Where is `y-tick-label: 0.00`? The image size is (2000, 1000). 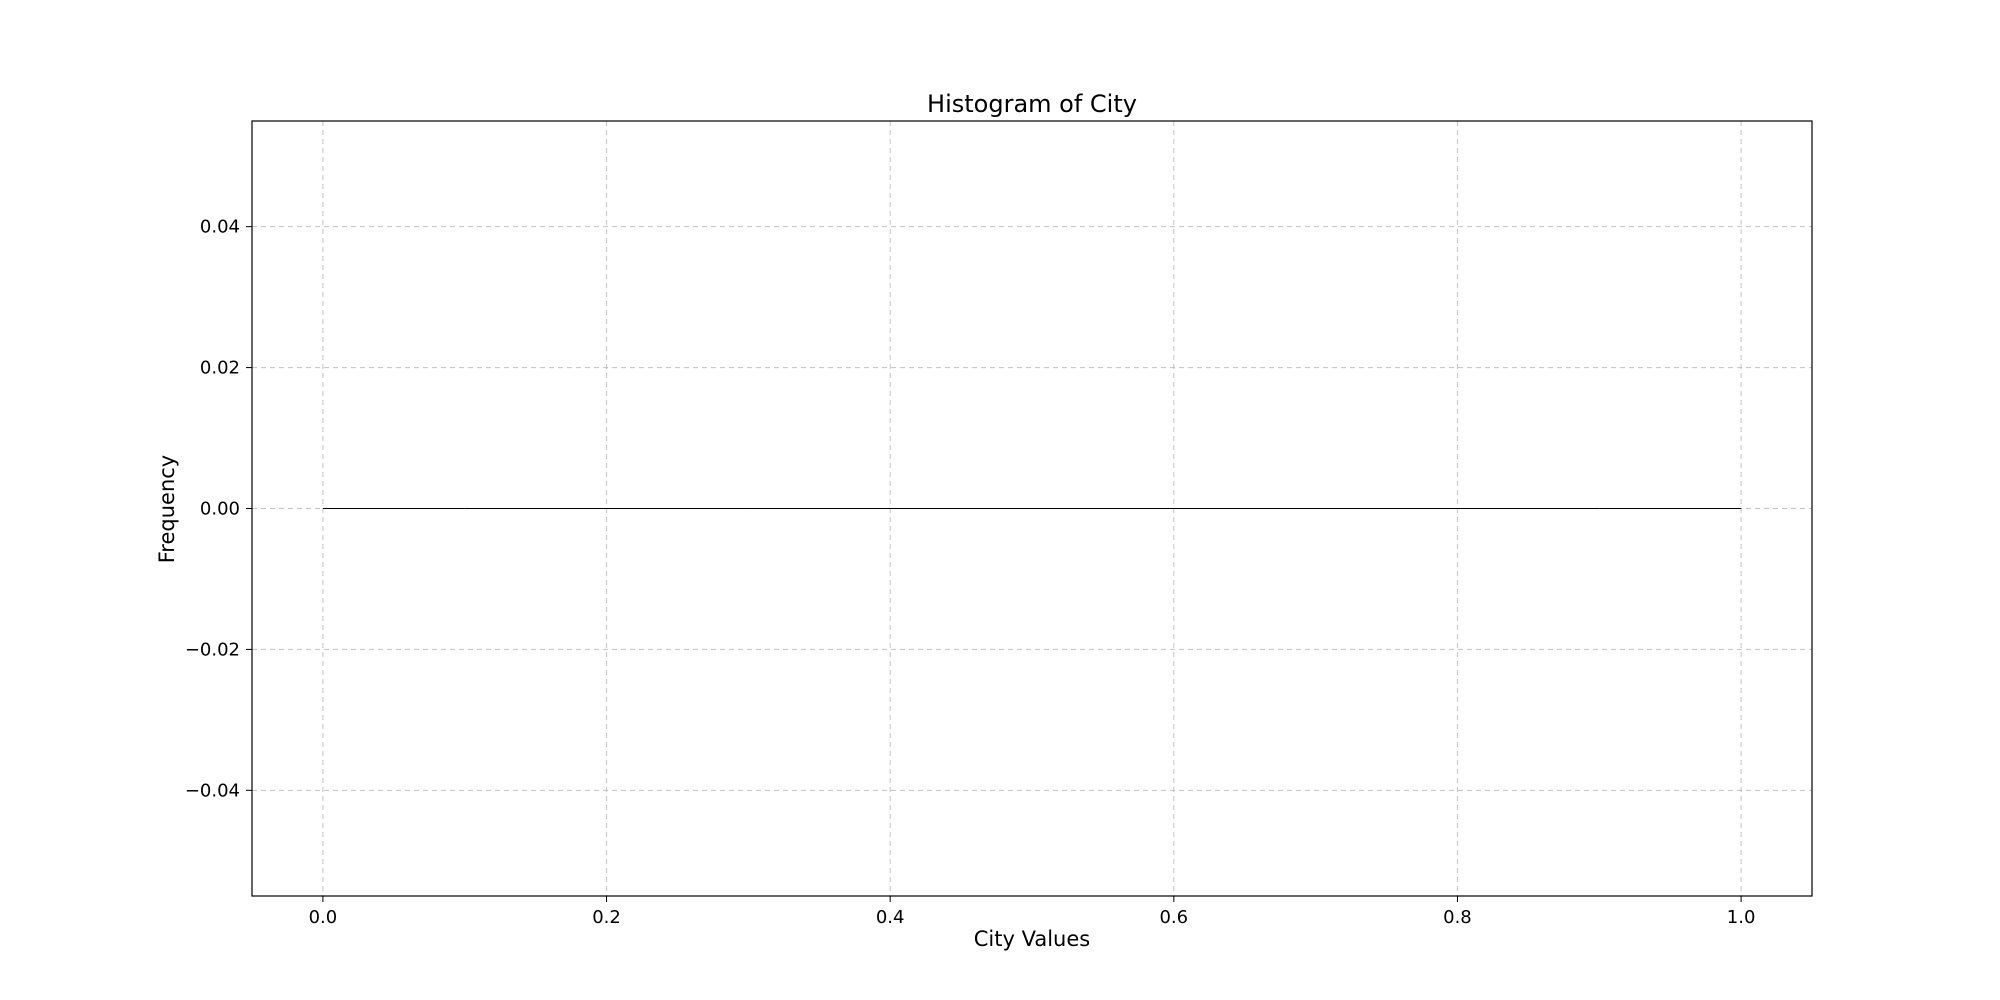
y-tick-label: 0.00 is located at coordinates (220, 509).